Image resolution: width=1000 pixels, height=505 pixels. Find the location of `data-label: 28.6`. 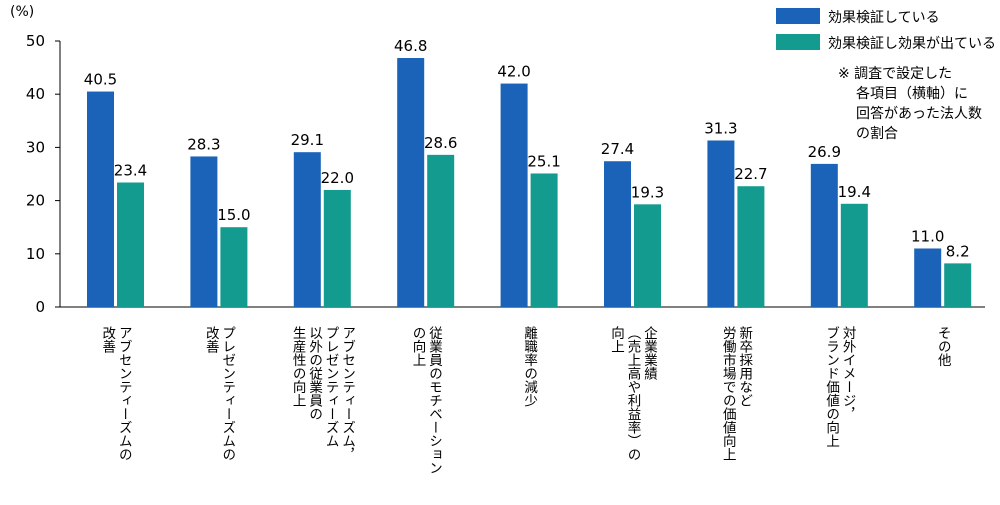

data-label: 28.6 is located at coordinates (440, 143).